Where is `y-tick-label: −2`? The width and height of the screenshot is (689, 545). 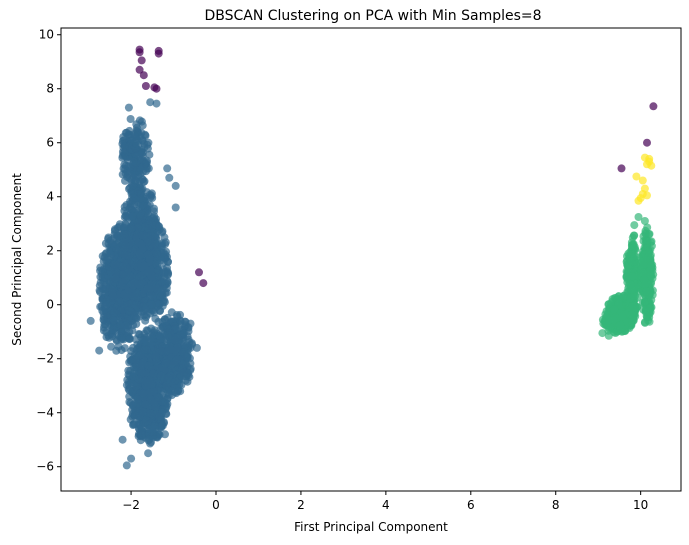
y-tick-label: −2 is located at coordinates (45, 359).